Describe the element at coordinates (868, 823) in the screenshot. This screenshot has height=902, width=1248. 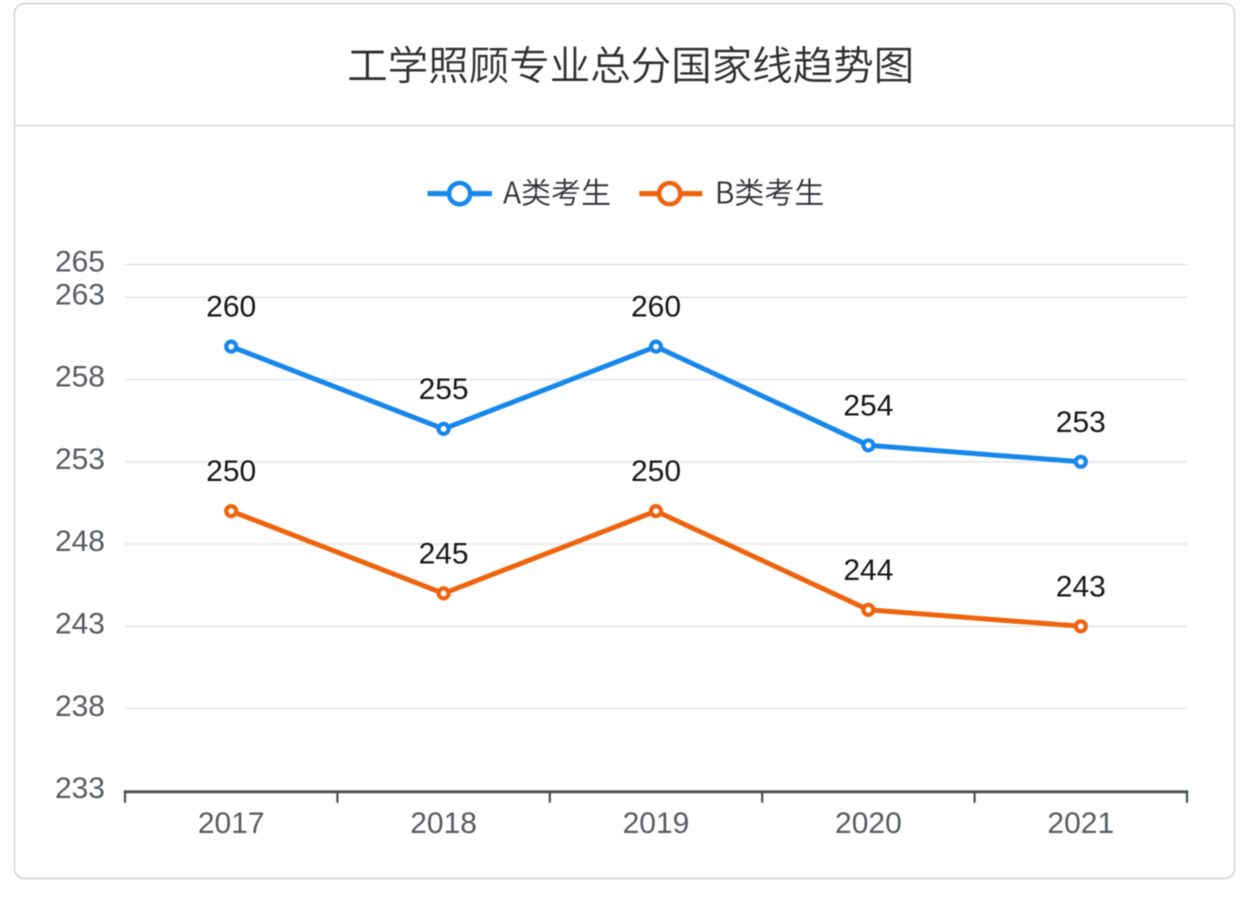
I see `svg-text: 2020` at that location.